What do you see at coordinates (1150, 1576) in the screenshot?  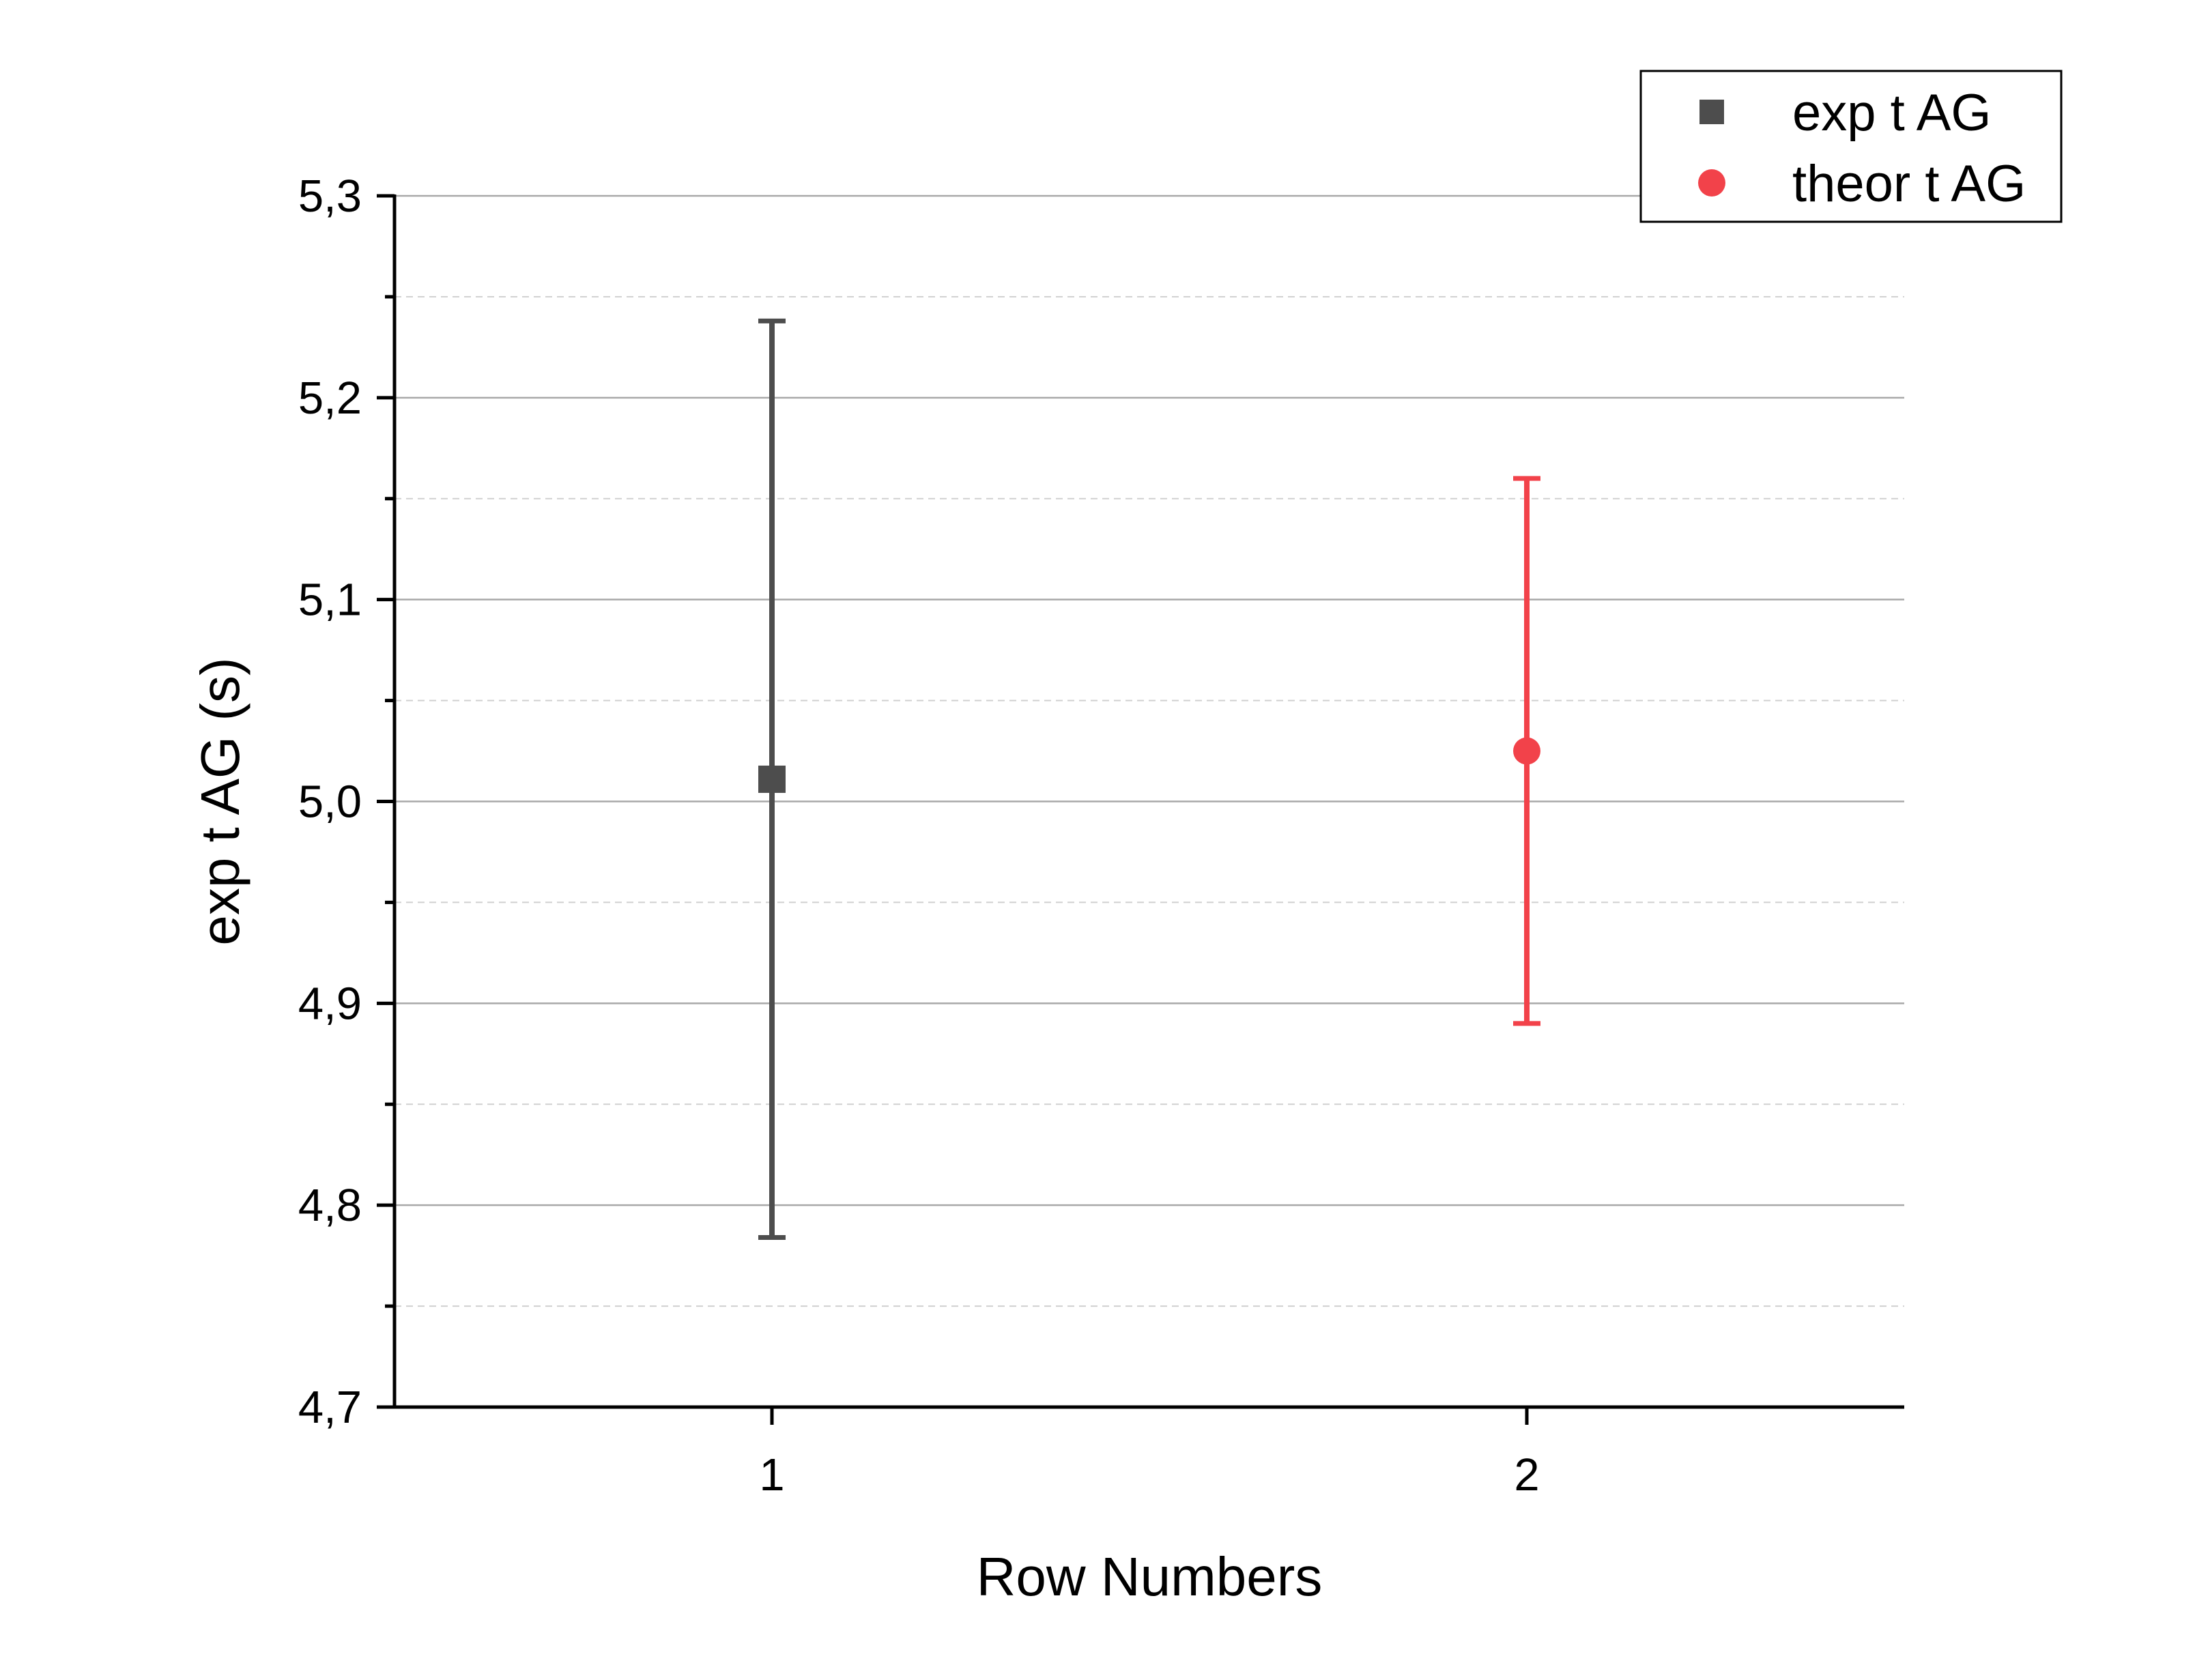 I see `x-axis-title: Row Numbers` at bounding box center [1150, 1576].